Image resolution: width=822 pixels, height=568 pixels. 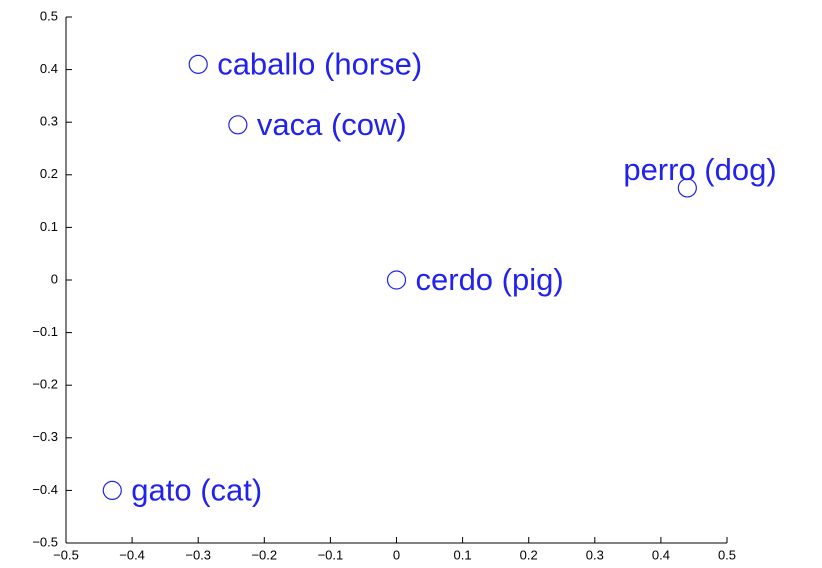 I want to click on point-label: gato (cat), so click(x=196, y=490).